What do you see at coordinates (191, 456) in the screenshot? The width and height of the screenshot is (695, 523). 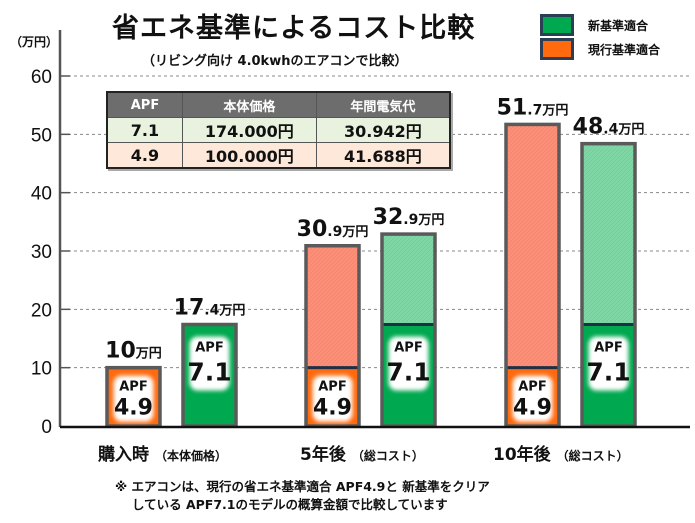 I see `x-label-sub: （本体価格）` at bounding box center [191, 456].